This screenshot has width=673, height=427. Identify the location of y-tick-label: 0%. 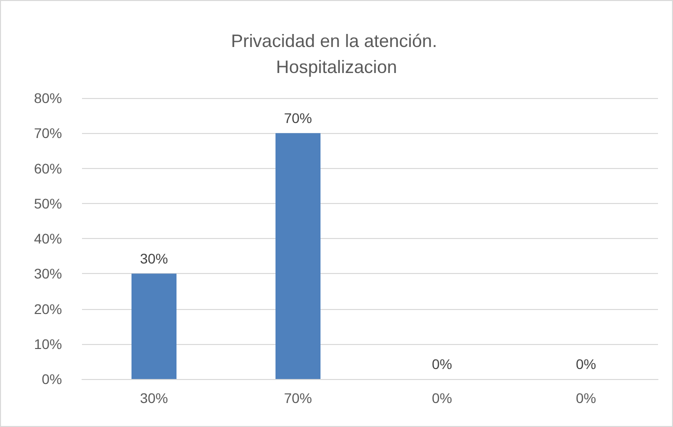
(52, 379).